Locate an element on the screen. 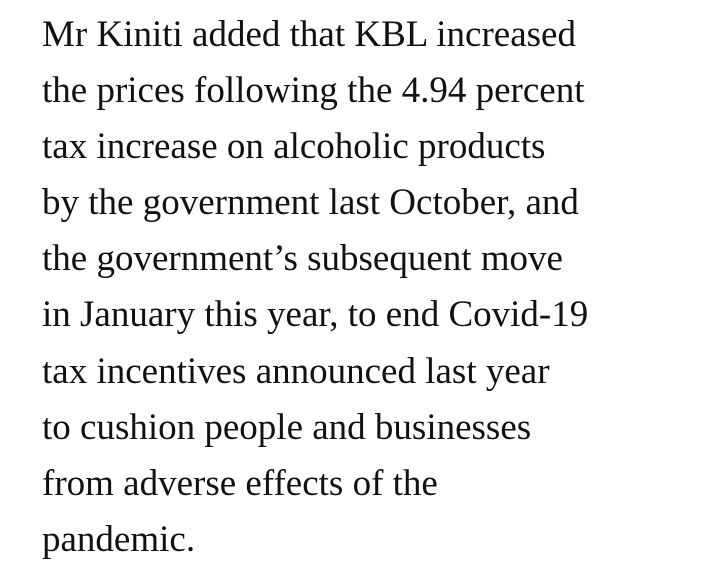 This screenshot has width=720, height=585. text-line: pandemic. is located at coordinates (119, 539).